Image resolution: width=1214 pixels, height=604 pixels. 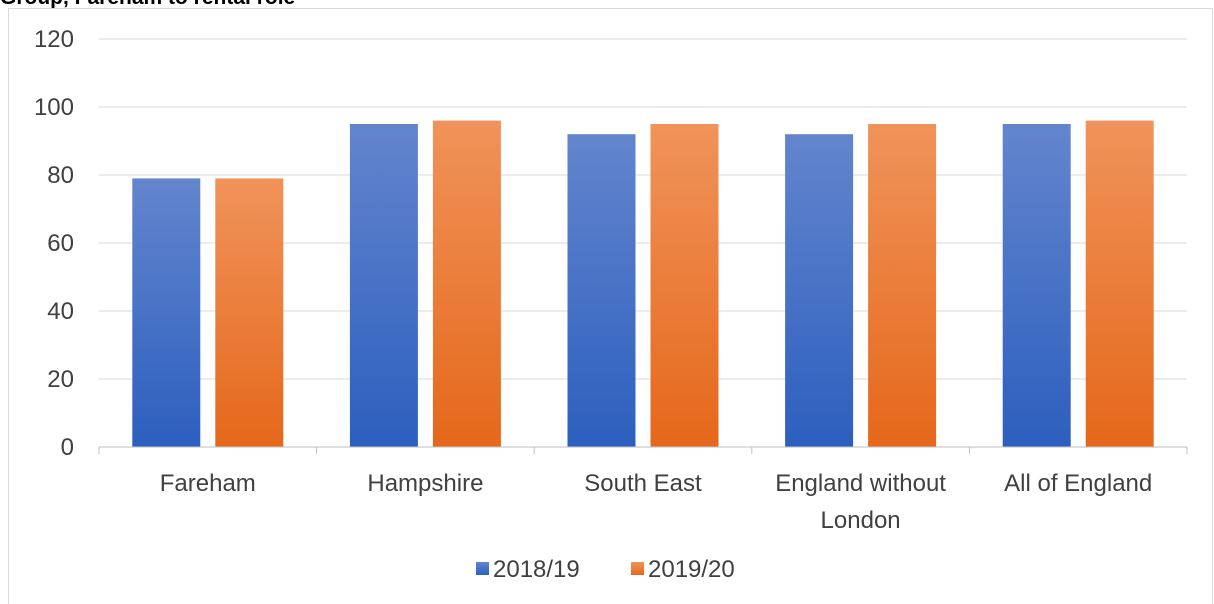 What do you see at coordinates (536, 569) in the screenshot?
I see `legend-label: 2018/19` at bounding box center [536, 569].